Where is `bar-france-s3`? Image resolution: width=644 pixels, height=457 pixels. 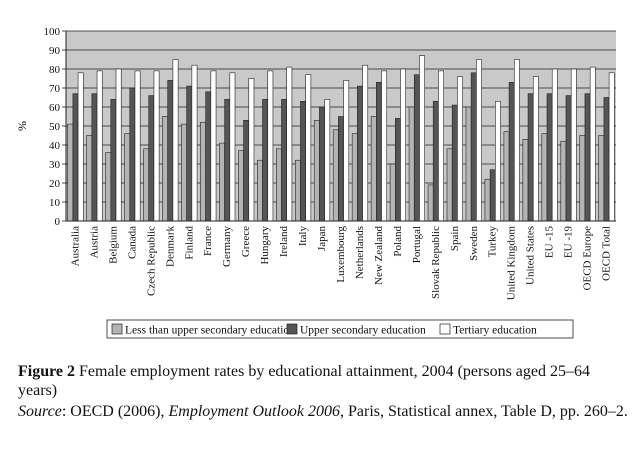
bar-france-s3 is located at coordinates (213, 146).